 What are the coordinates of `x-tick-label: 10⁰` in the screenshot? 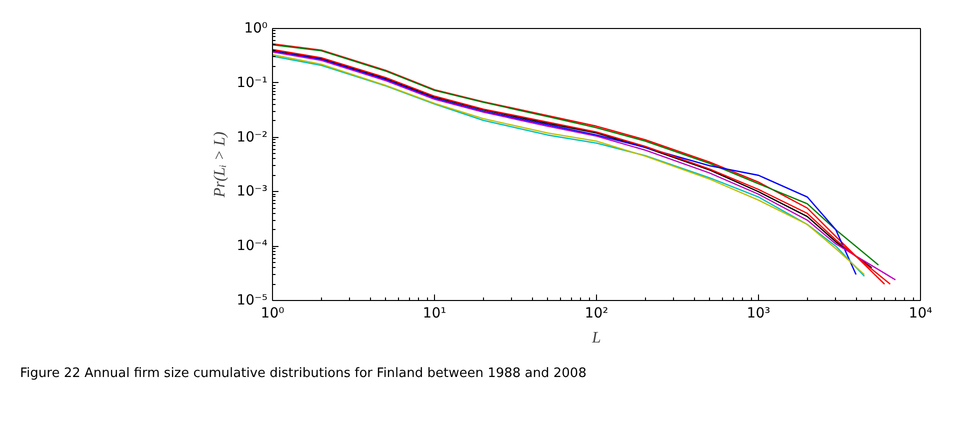 It's located at (272, 314).